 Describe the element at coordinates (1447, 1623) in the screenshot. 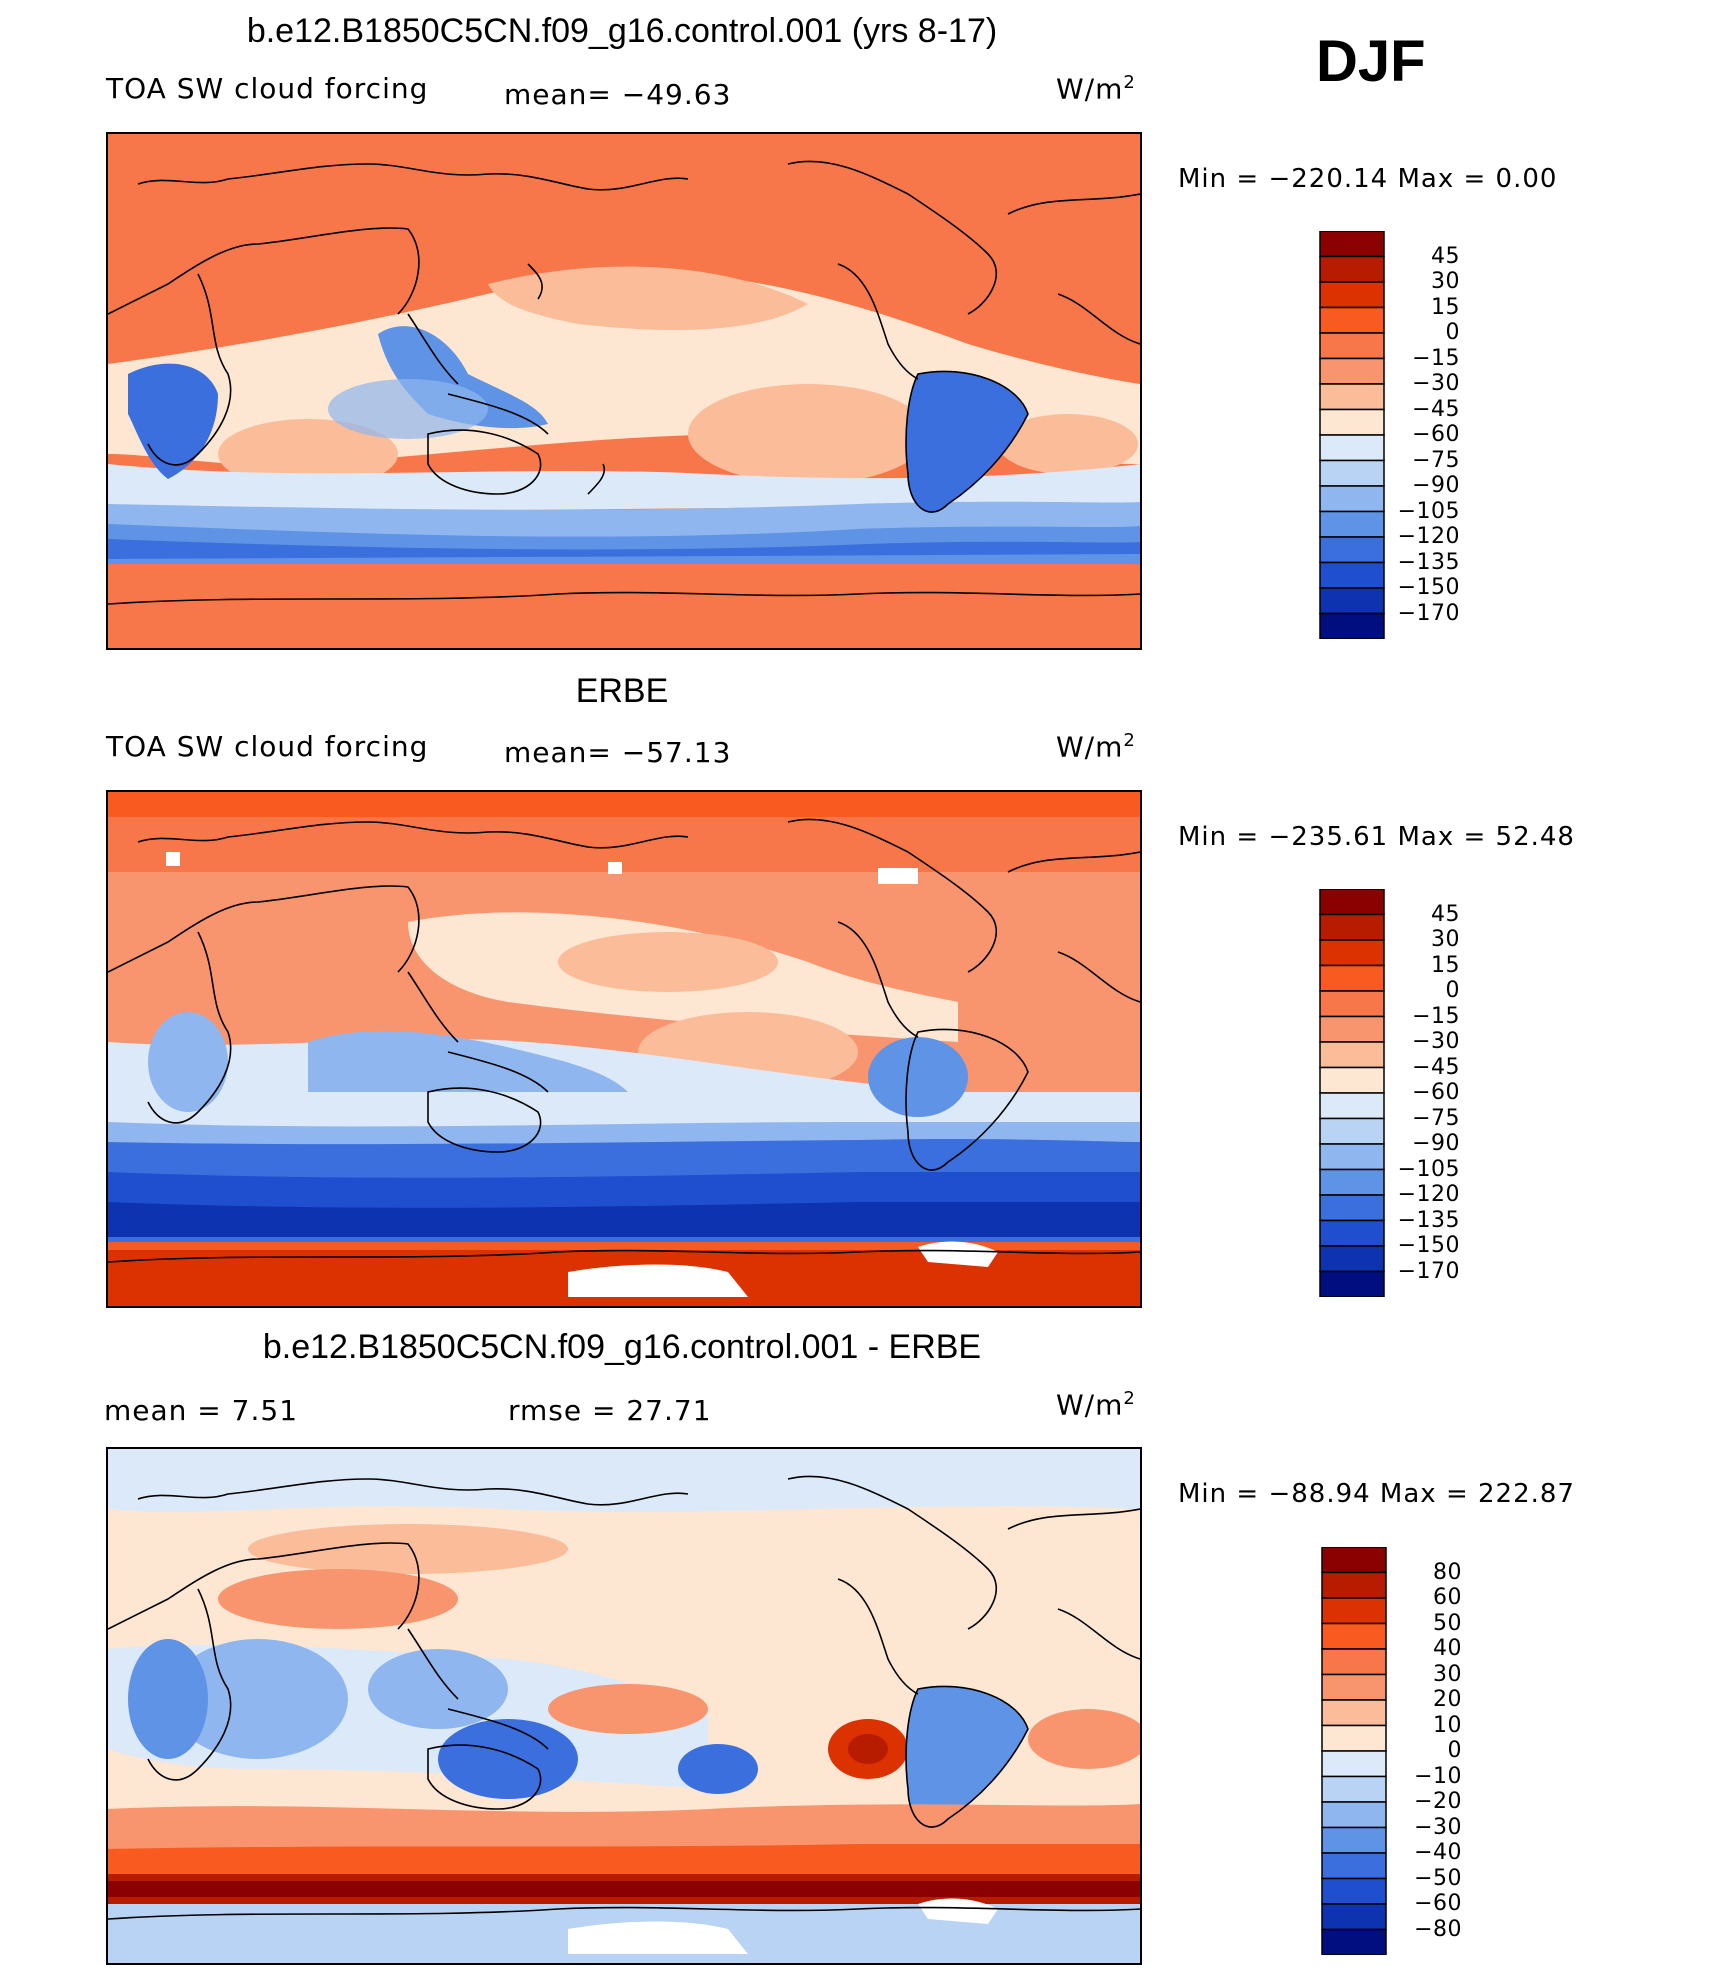

I see `colorbar-tick-label: 50` at that location.